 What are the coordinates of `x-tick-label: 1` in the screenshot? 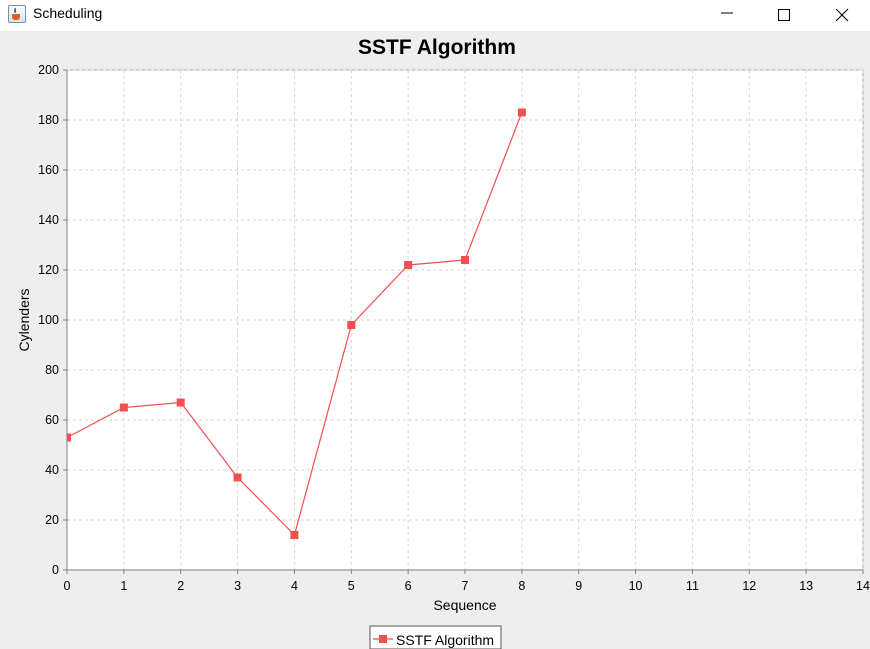 It's located at (123, 586).